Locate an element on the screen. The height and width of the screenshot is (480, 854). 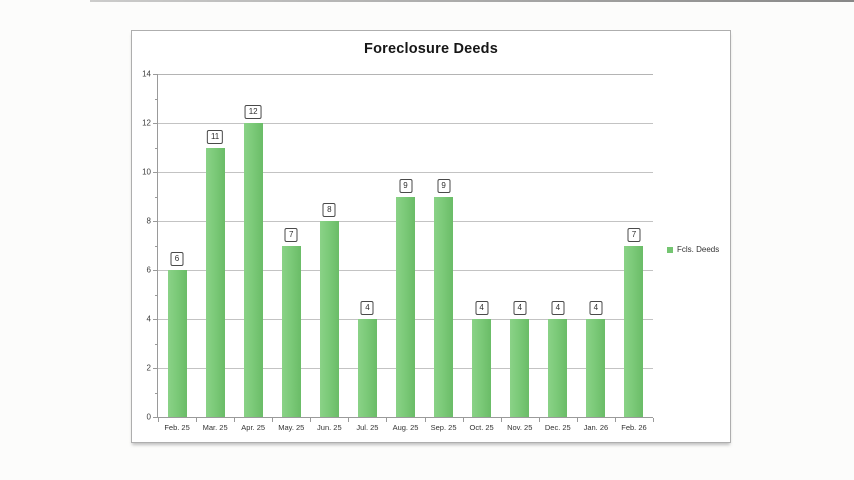
bar-data-label: 12 is located at coordinates (253, 112).